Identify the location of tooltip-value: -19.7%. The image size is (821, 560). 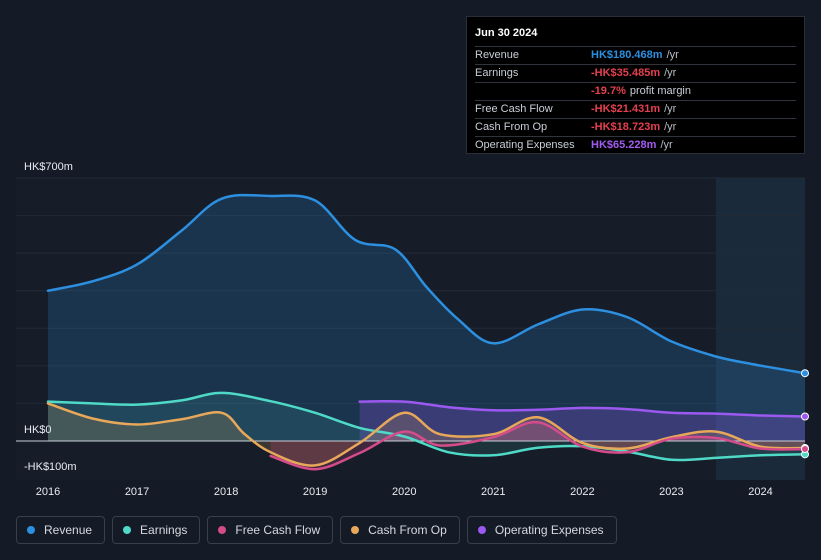
(608, 91).